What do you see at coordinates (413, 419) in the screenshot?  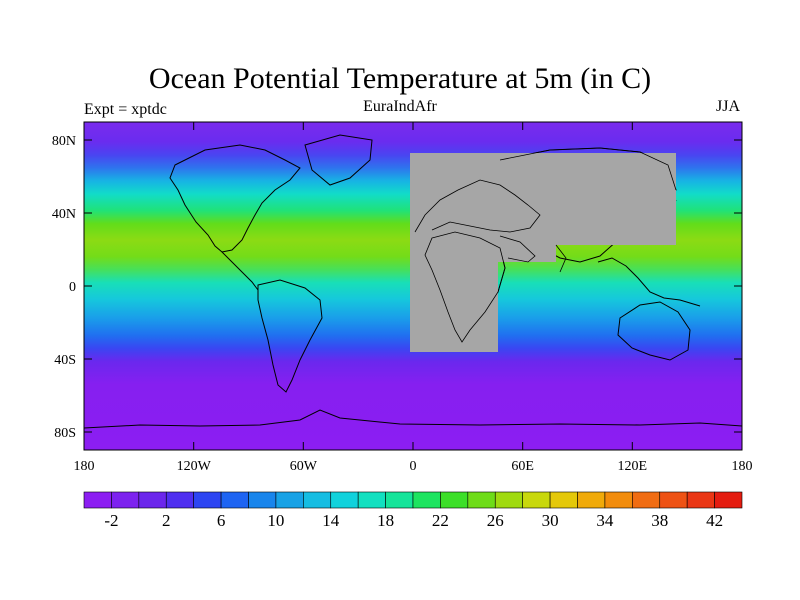 I see `coastline-antarctica` at bounding box center [413, 419].